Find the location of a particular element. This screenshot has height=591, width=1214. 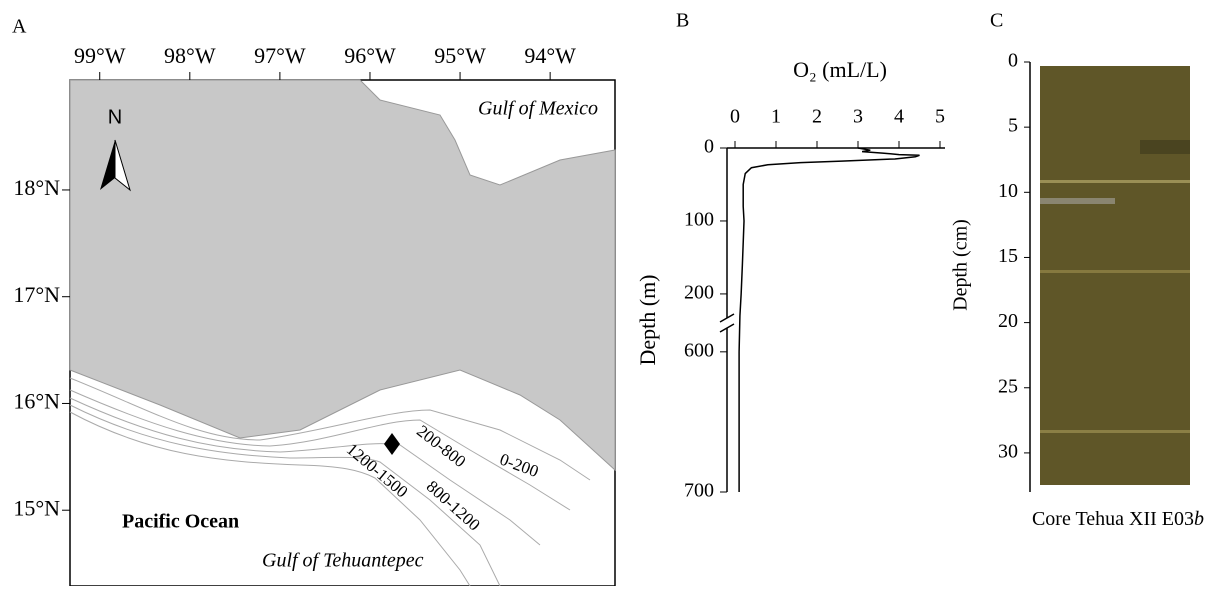

y-tick-label: 5 is located at coordinates (1013, 126).